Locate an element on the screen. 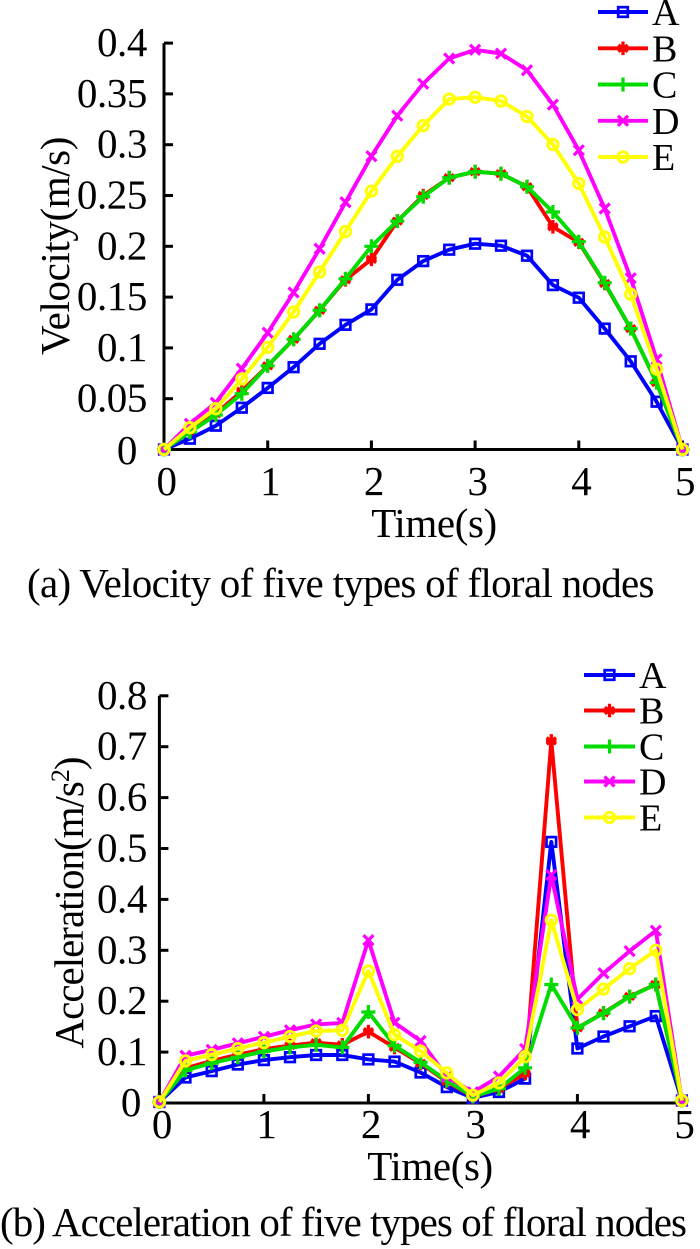 The image size is (700, 1249). svg-text: 0.8 is located at coordinates (122, 695).